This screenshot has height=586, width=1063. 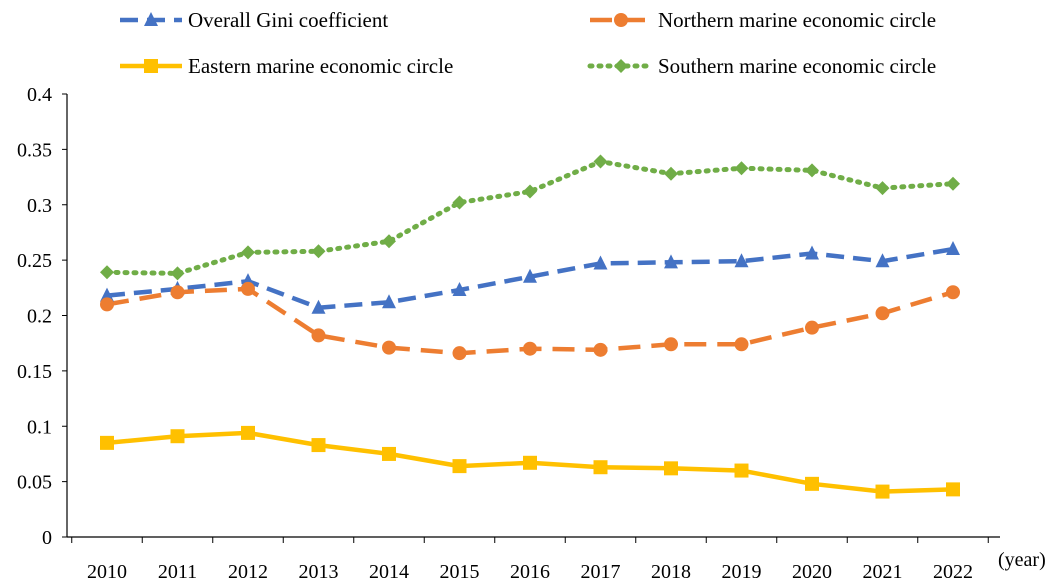 What do you see at coordinates (39, 95) in the screenshot?
I see `y-tick-label: 0.4` at bounding box center [39, 95].